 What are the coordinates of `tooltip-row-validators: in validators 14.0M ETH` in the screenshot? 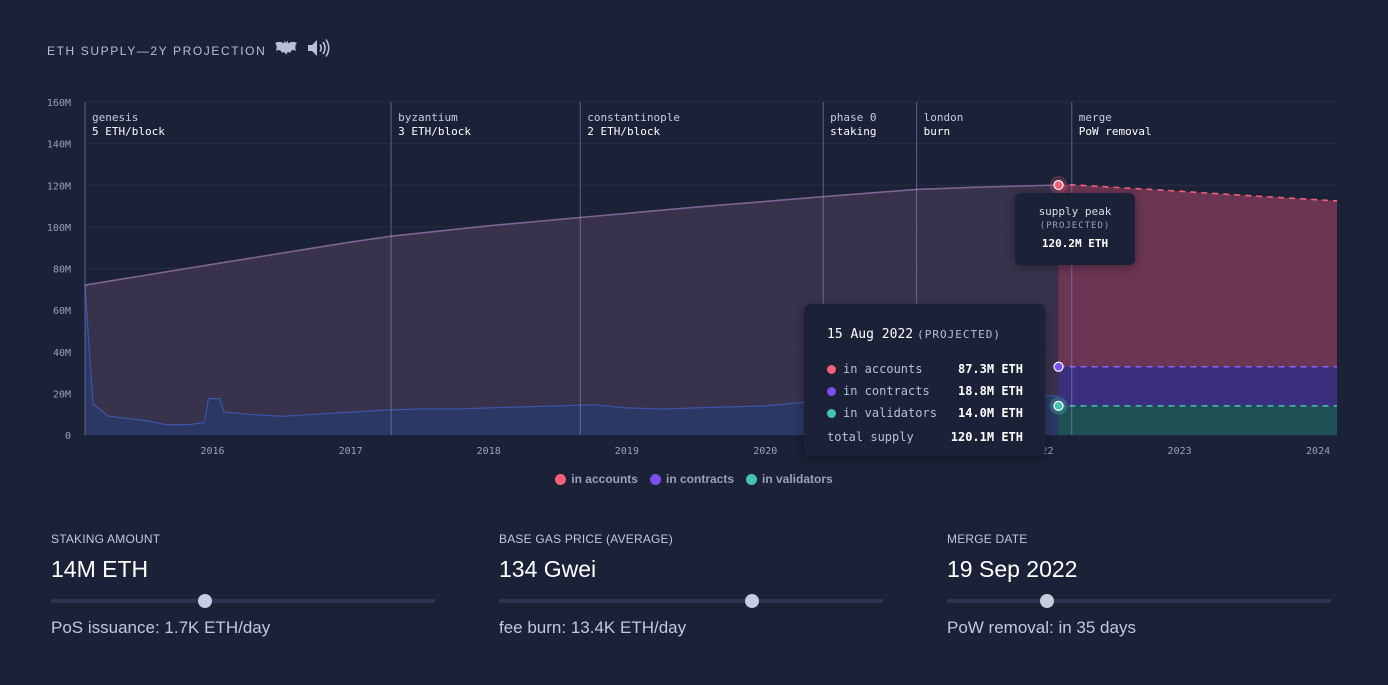 It's located at (925, 413).